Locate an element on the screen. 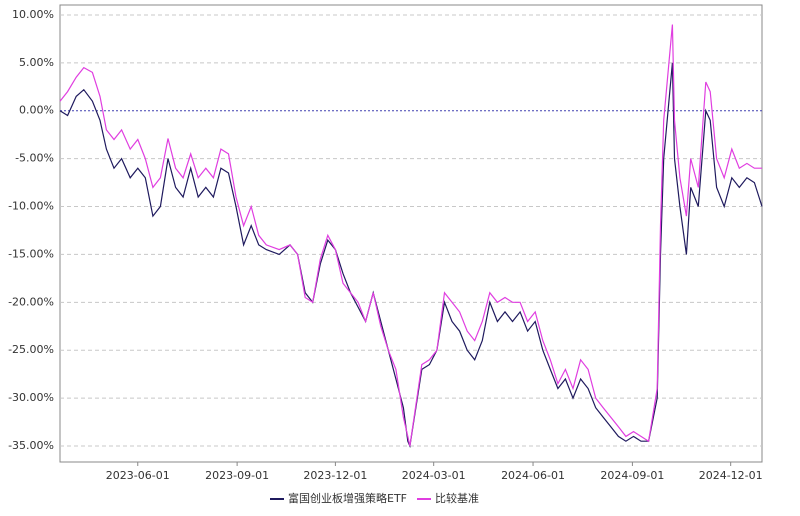 The height and width of the screenshot is (516, 800). y-tick-label: 5.00% is located at coordinates (36, 62).